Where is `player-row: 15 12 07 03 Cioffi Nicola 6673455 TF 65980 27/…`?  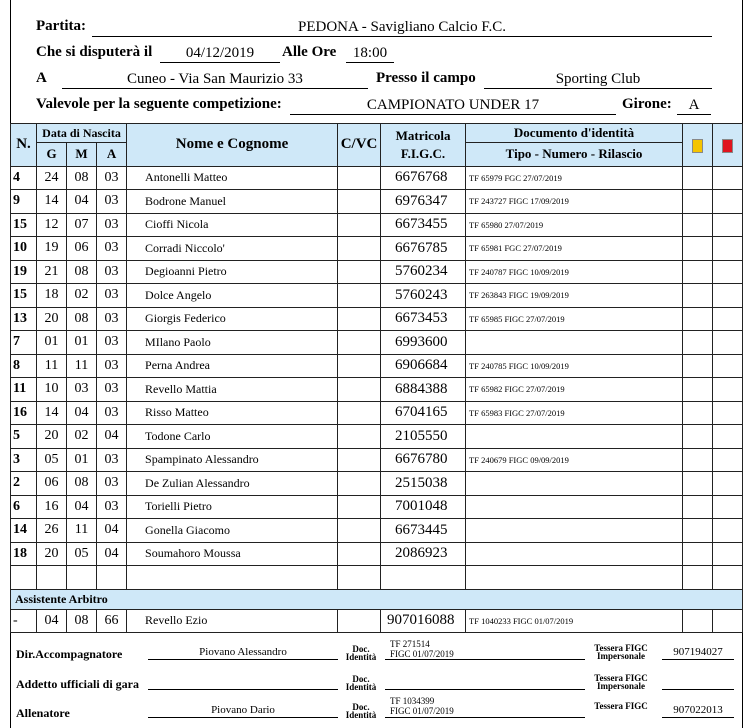 player-row: 15 12 07 03 Cioffi Nicola 6673455 TF 65980 27/… is located at coordinates (377, 224).